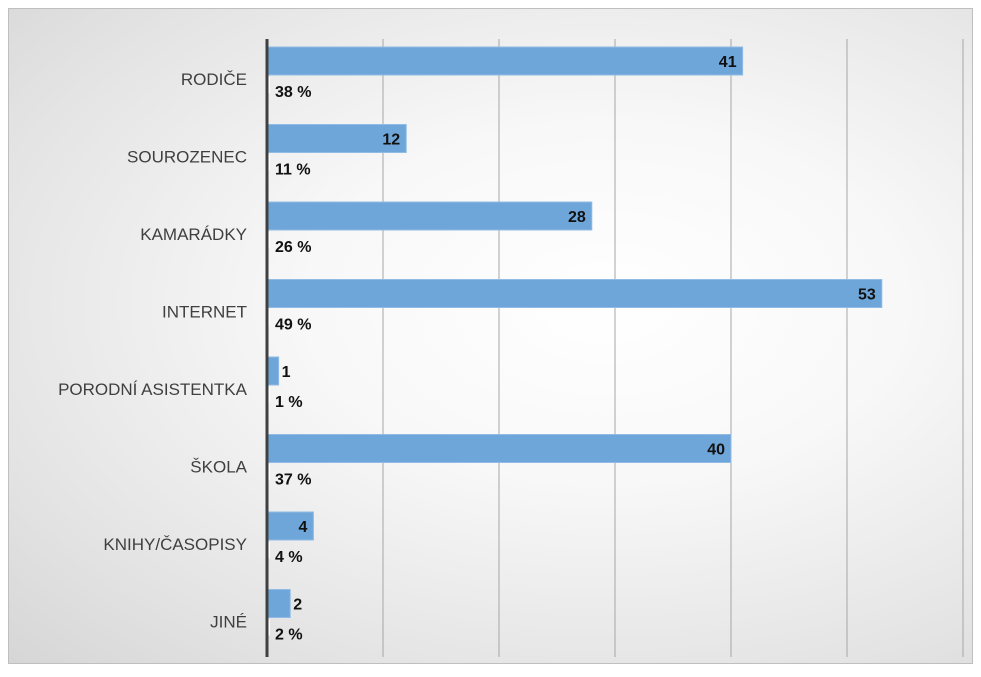  What do you see at coordinates (293, 170) in the screenshot?
I see `percent-value-label: 11 %` at bounding box center [293, 170].